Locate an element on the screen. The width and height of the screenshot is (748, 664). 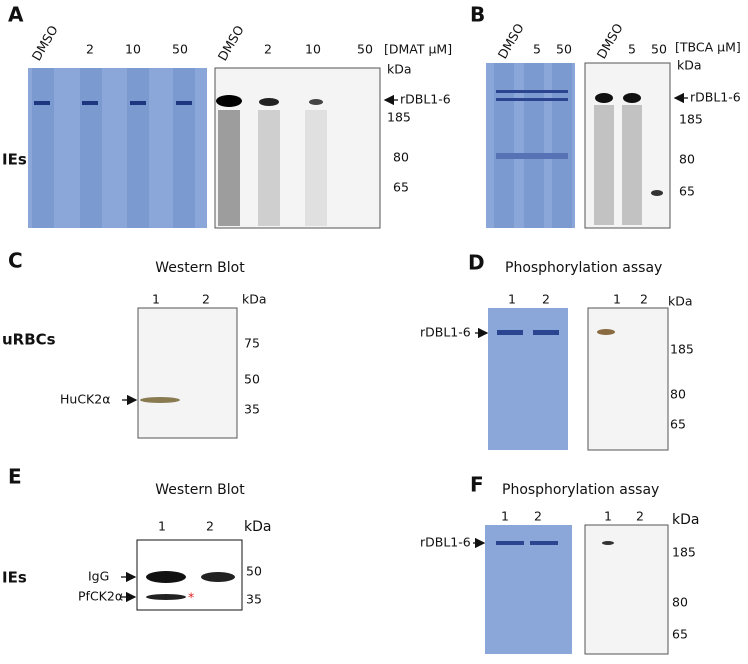
panel-letter: E is located at coordinates (15, 477).